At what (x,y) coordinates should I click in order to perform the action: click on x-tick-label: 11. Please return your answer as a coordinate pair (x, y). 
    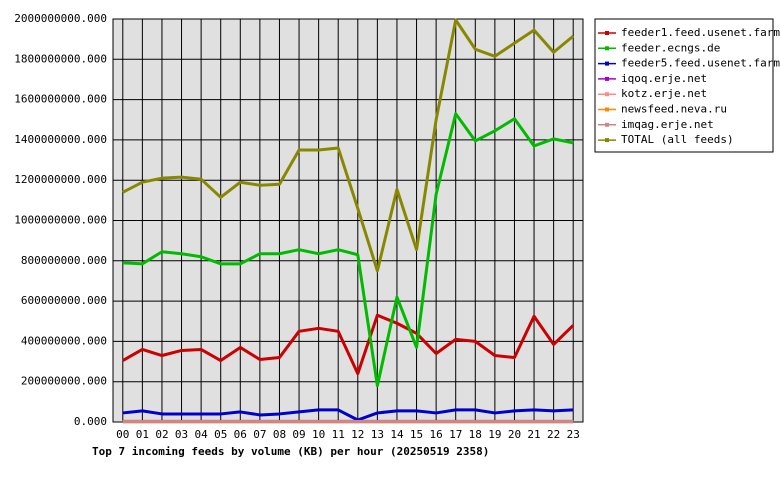
    Looking at the image, I should click on (338, 434).